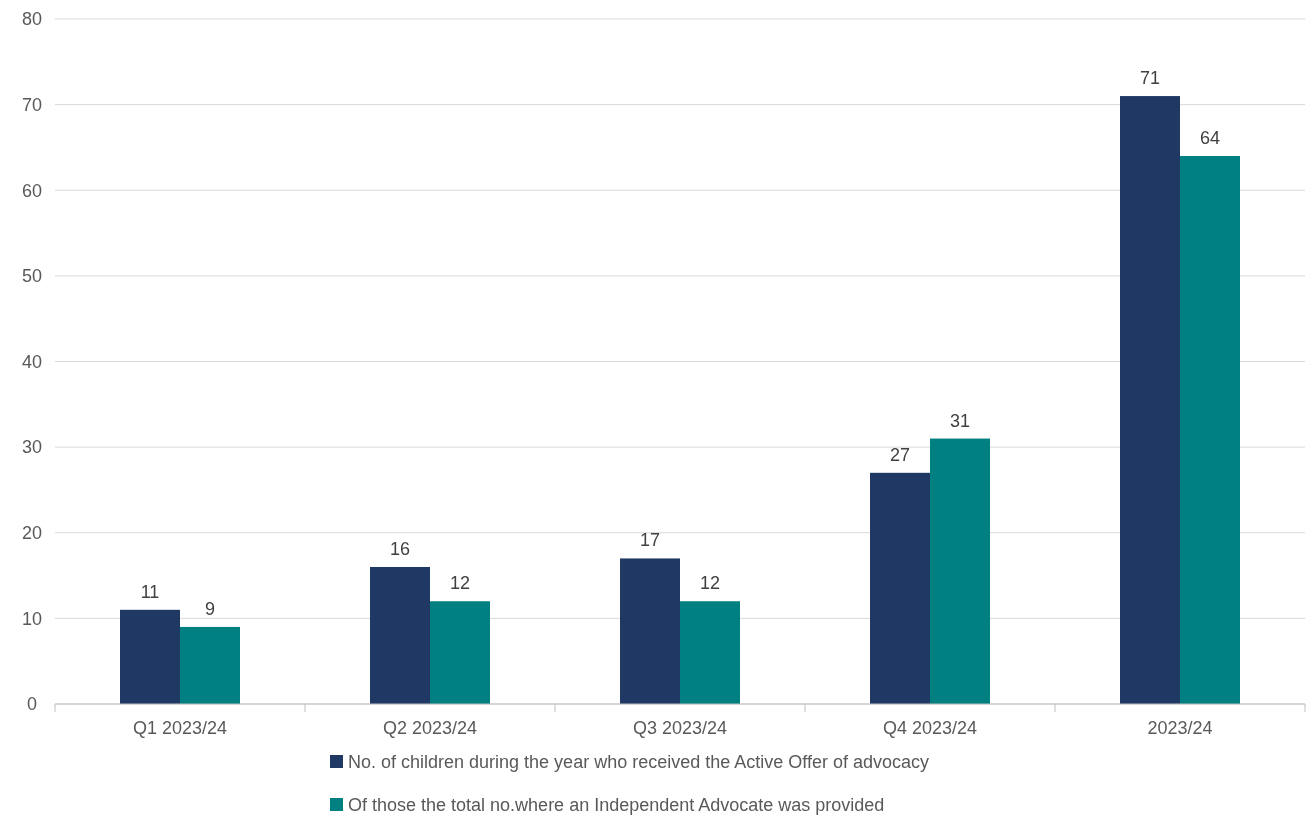 The image size is (1309, 819). Describe the element at coordinates (180, 728) in the screenshot. I see `x-tick-label: Q1 2023/24` at that location.